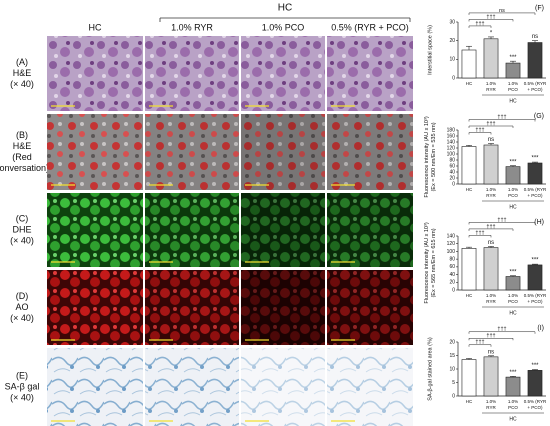 The image size is (550, 426). Describe the element at coordinates (535, 295) in the screenshot. I see `x-tick-label: 0.5% (RYR` at that location.